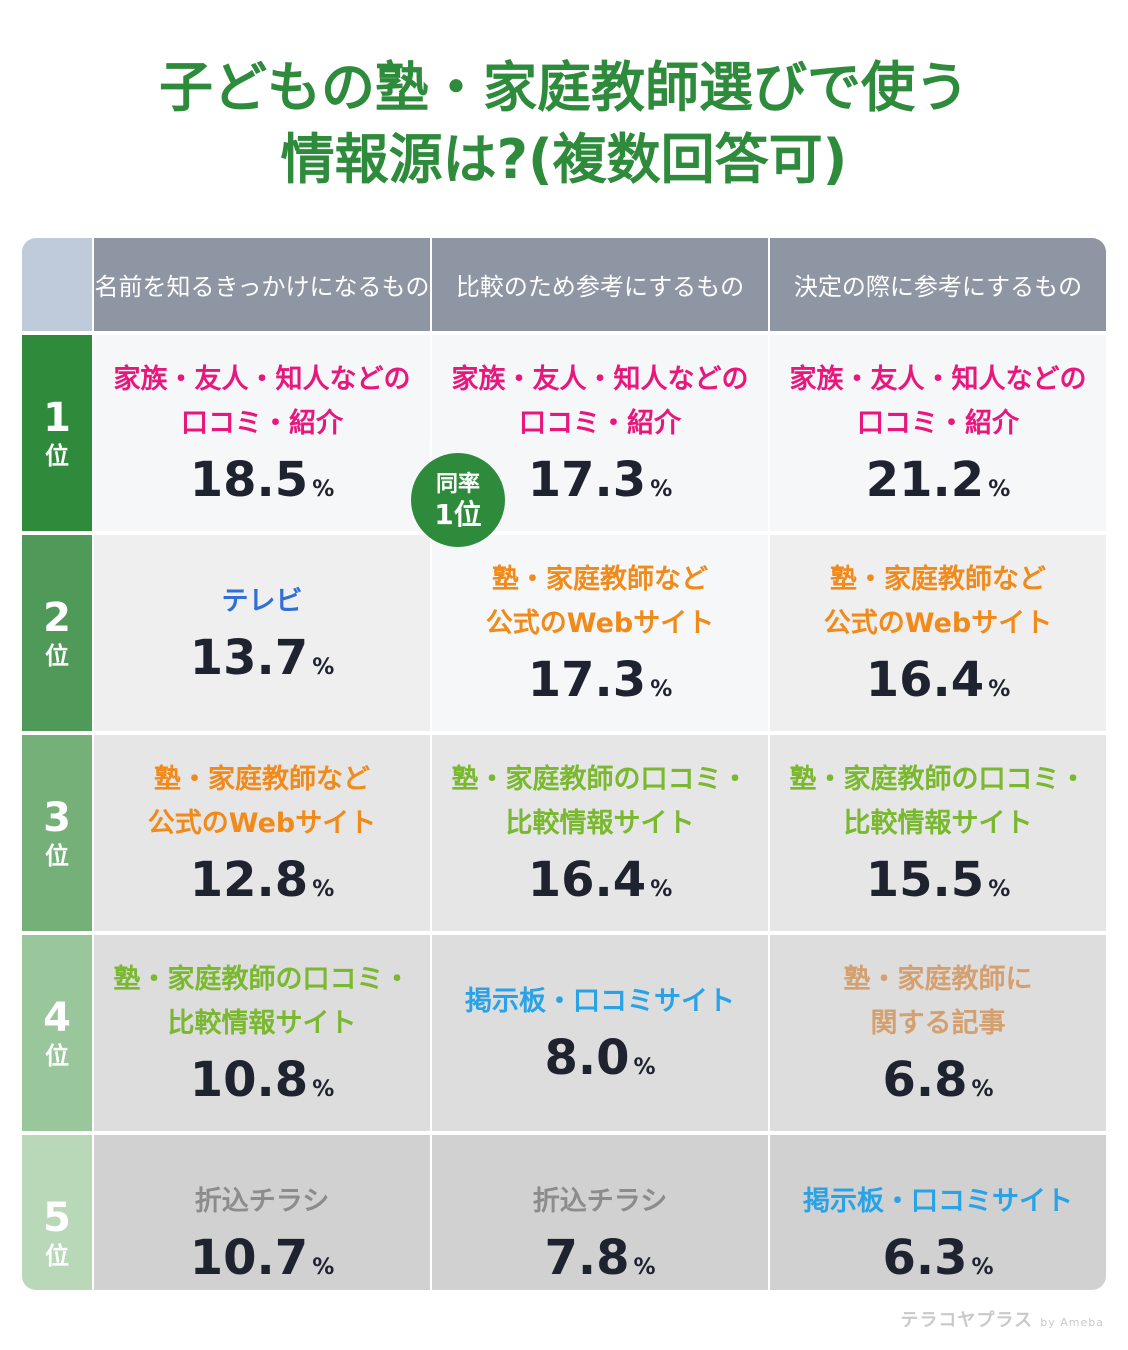 The height and width of the screenshot is (1350, 1128). I want to click on rank-number: 2, so click(57, 618).